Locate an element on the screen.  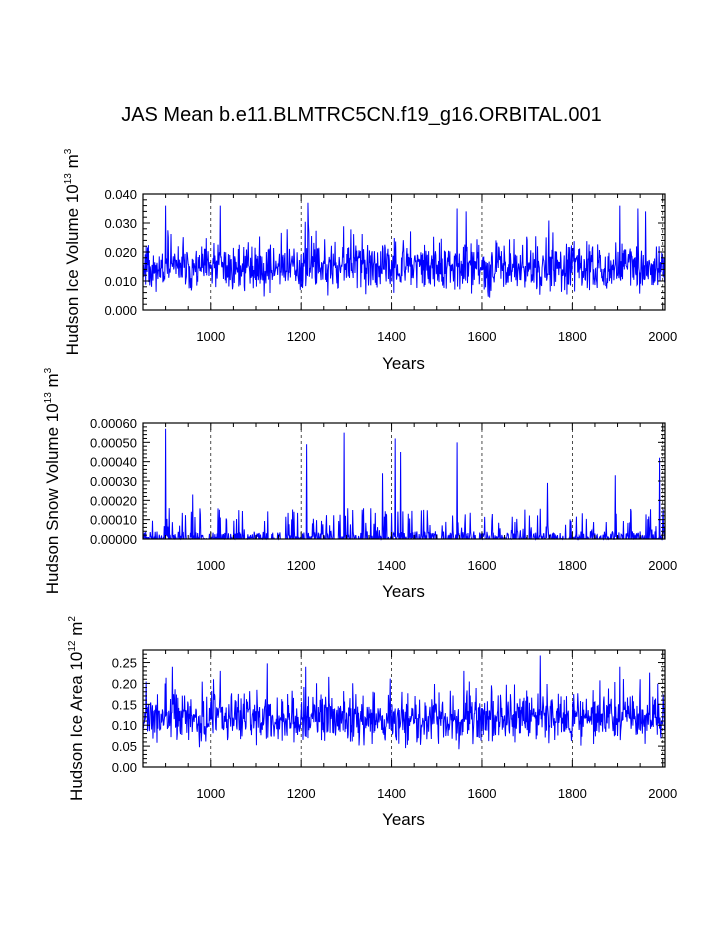
y-tick-label: 0.00050 is located at coordinates (113, 442).